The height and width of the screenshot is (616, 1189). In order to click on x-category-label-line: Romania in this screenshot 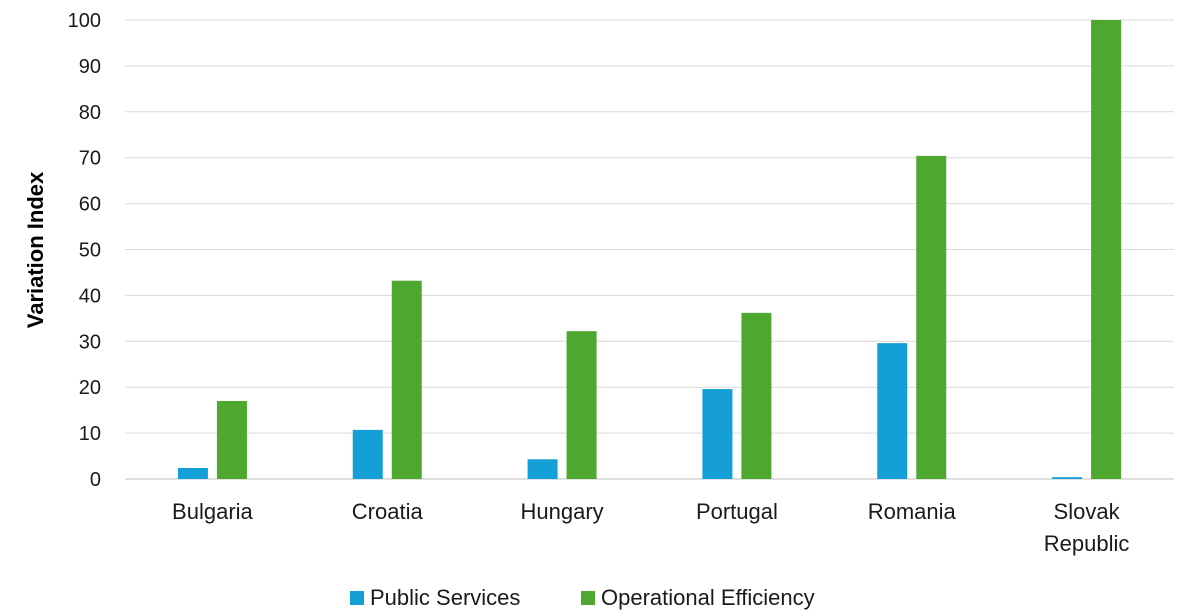, I will do `click(912, 511)`.